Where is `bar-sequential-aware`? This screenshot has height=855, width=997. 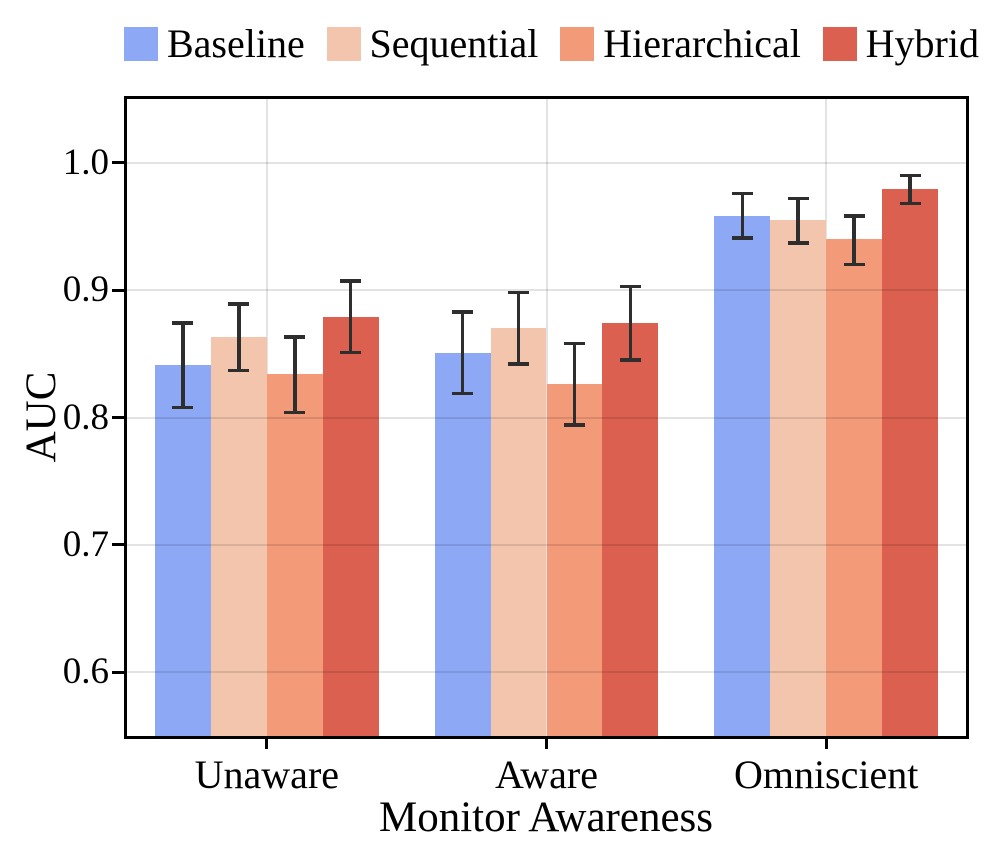 bar-sequential-aware is located at coordinates (518, 532).